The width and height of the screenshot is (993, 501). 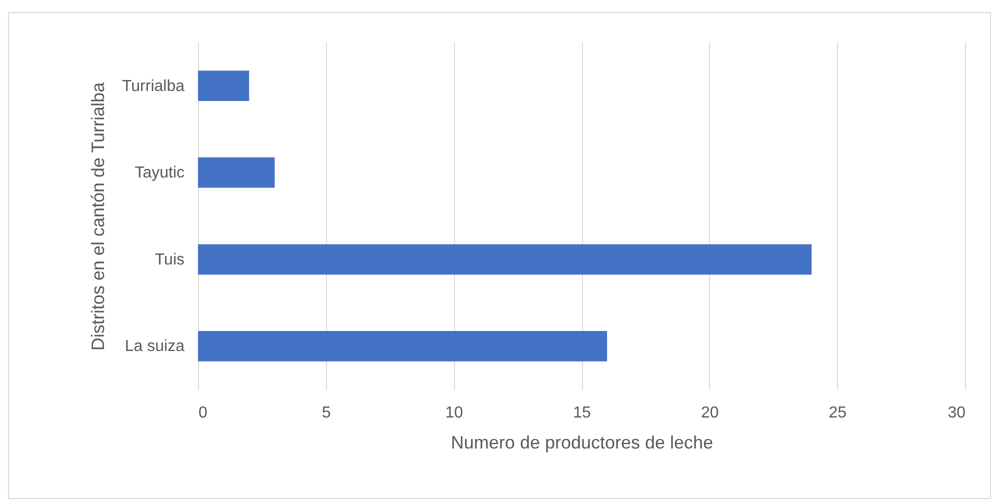 What do you see at coordinates (203, 413) in the screenshot?
I see `x-tick-label: 0` at bounding box center [203, 413].